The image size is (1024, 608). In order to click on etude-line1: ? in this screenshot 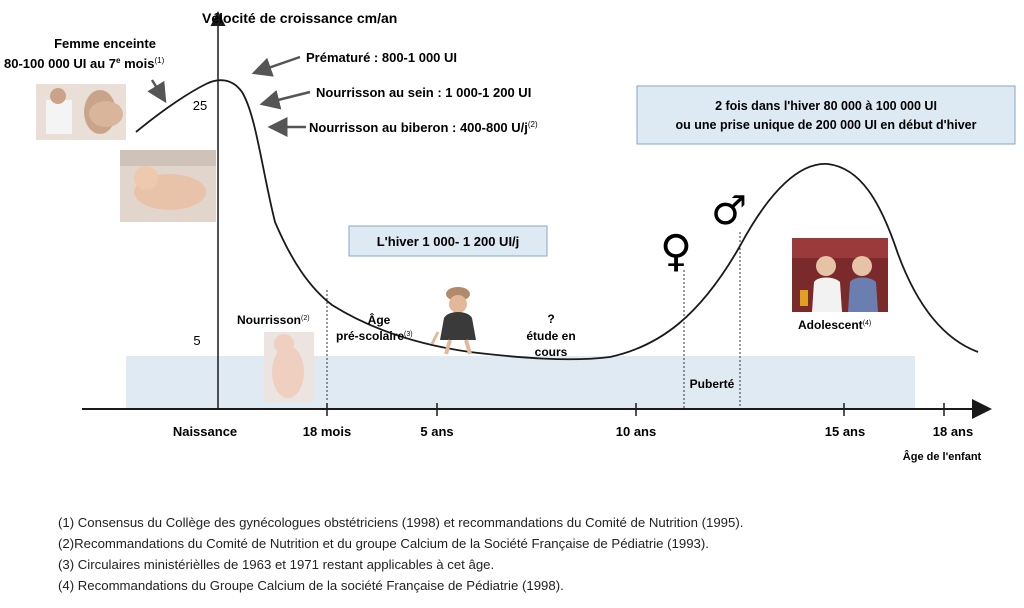, I will do `click(550, 319)`.